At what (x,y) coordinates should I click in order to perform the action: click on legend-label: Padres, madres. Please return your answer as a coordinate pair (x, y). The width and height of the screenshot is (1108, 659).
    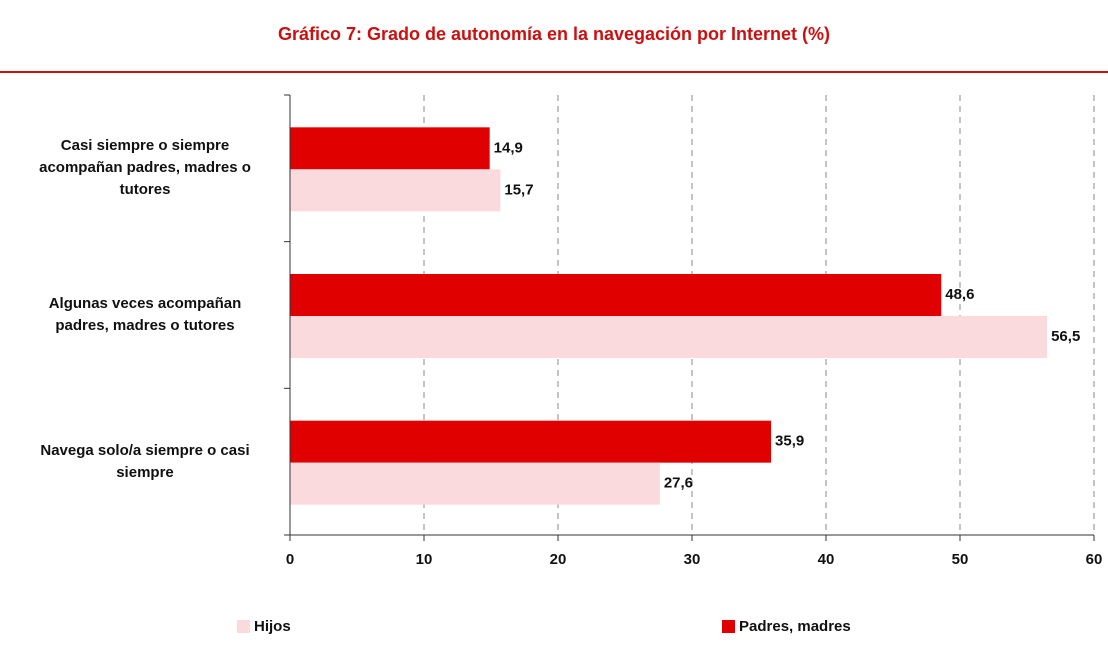
    Looking at the image, I should click on (795, 626).